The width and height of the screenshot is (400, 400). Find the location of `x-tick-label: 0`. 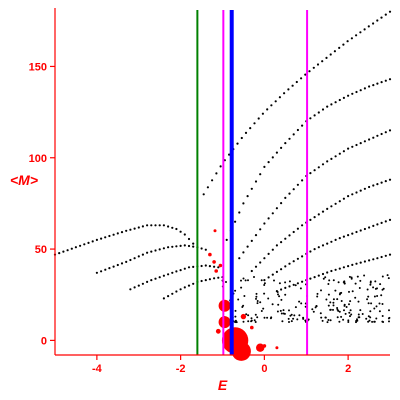

x-tick-label: 0 is located at coordinates (264, 369).